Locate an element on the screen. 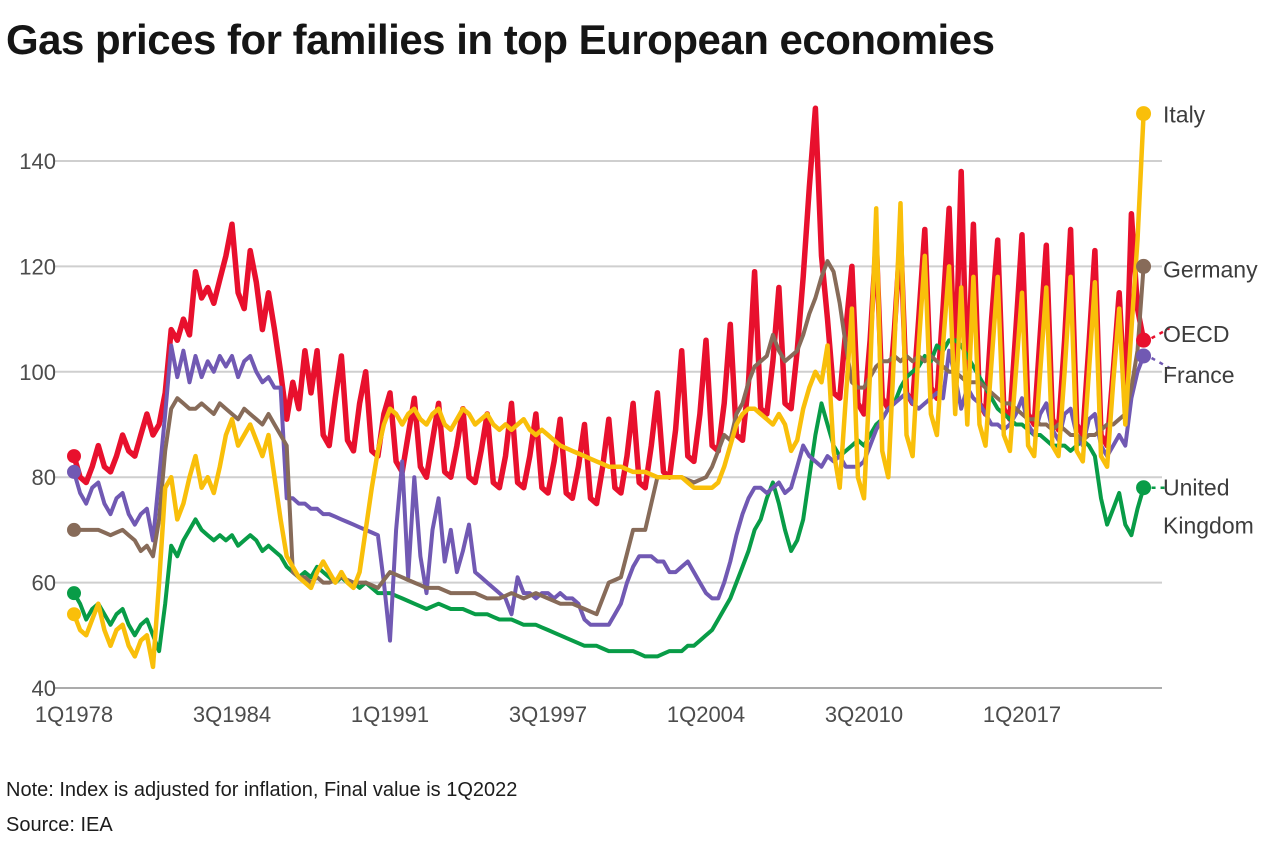 This screenshot has height=846, width=1288. x-tick-label-1Q2017: 1Q2017 is located at coordinates (1022, 714).